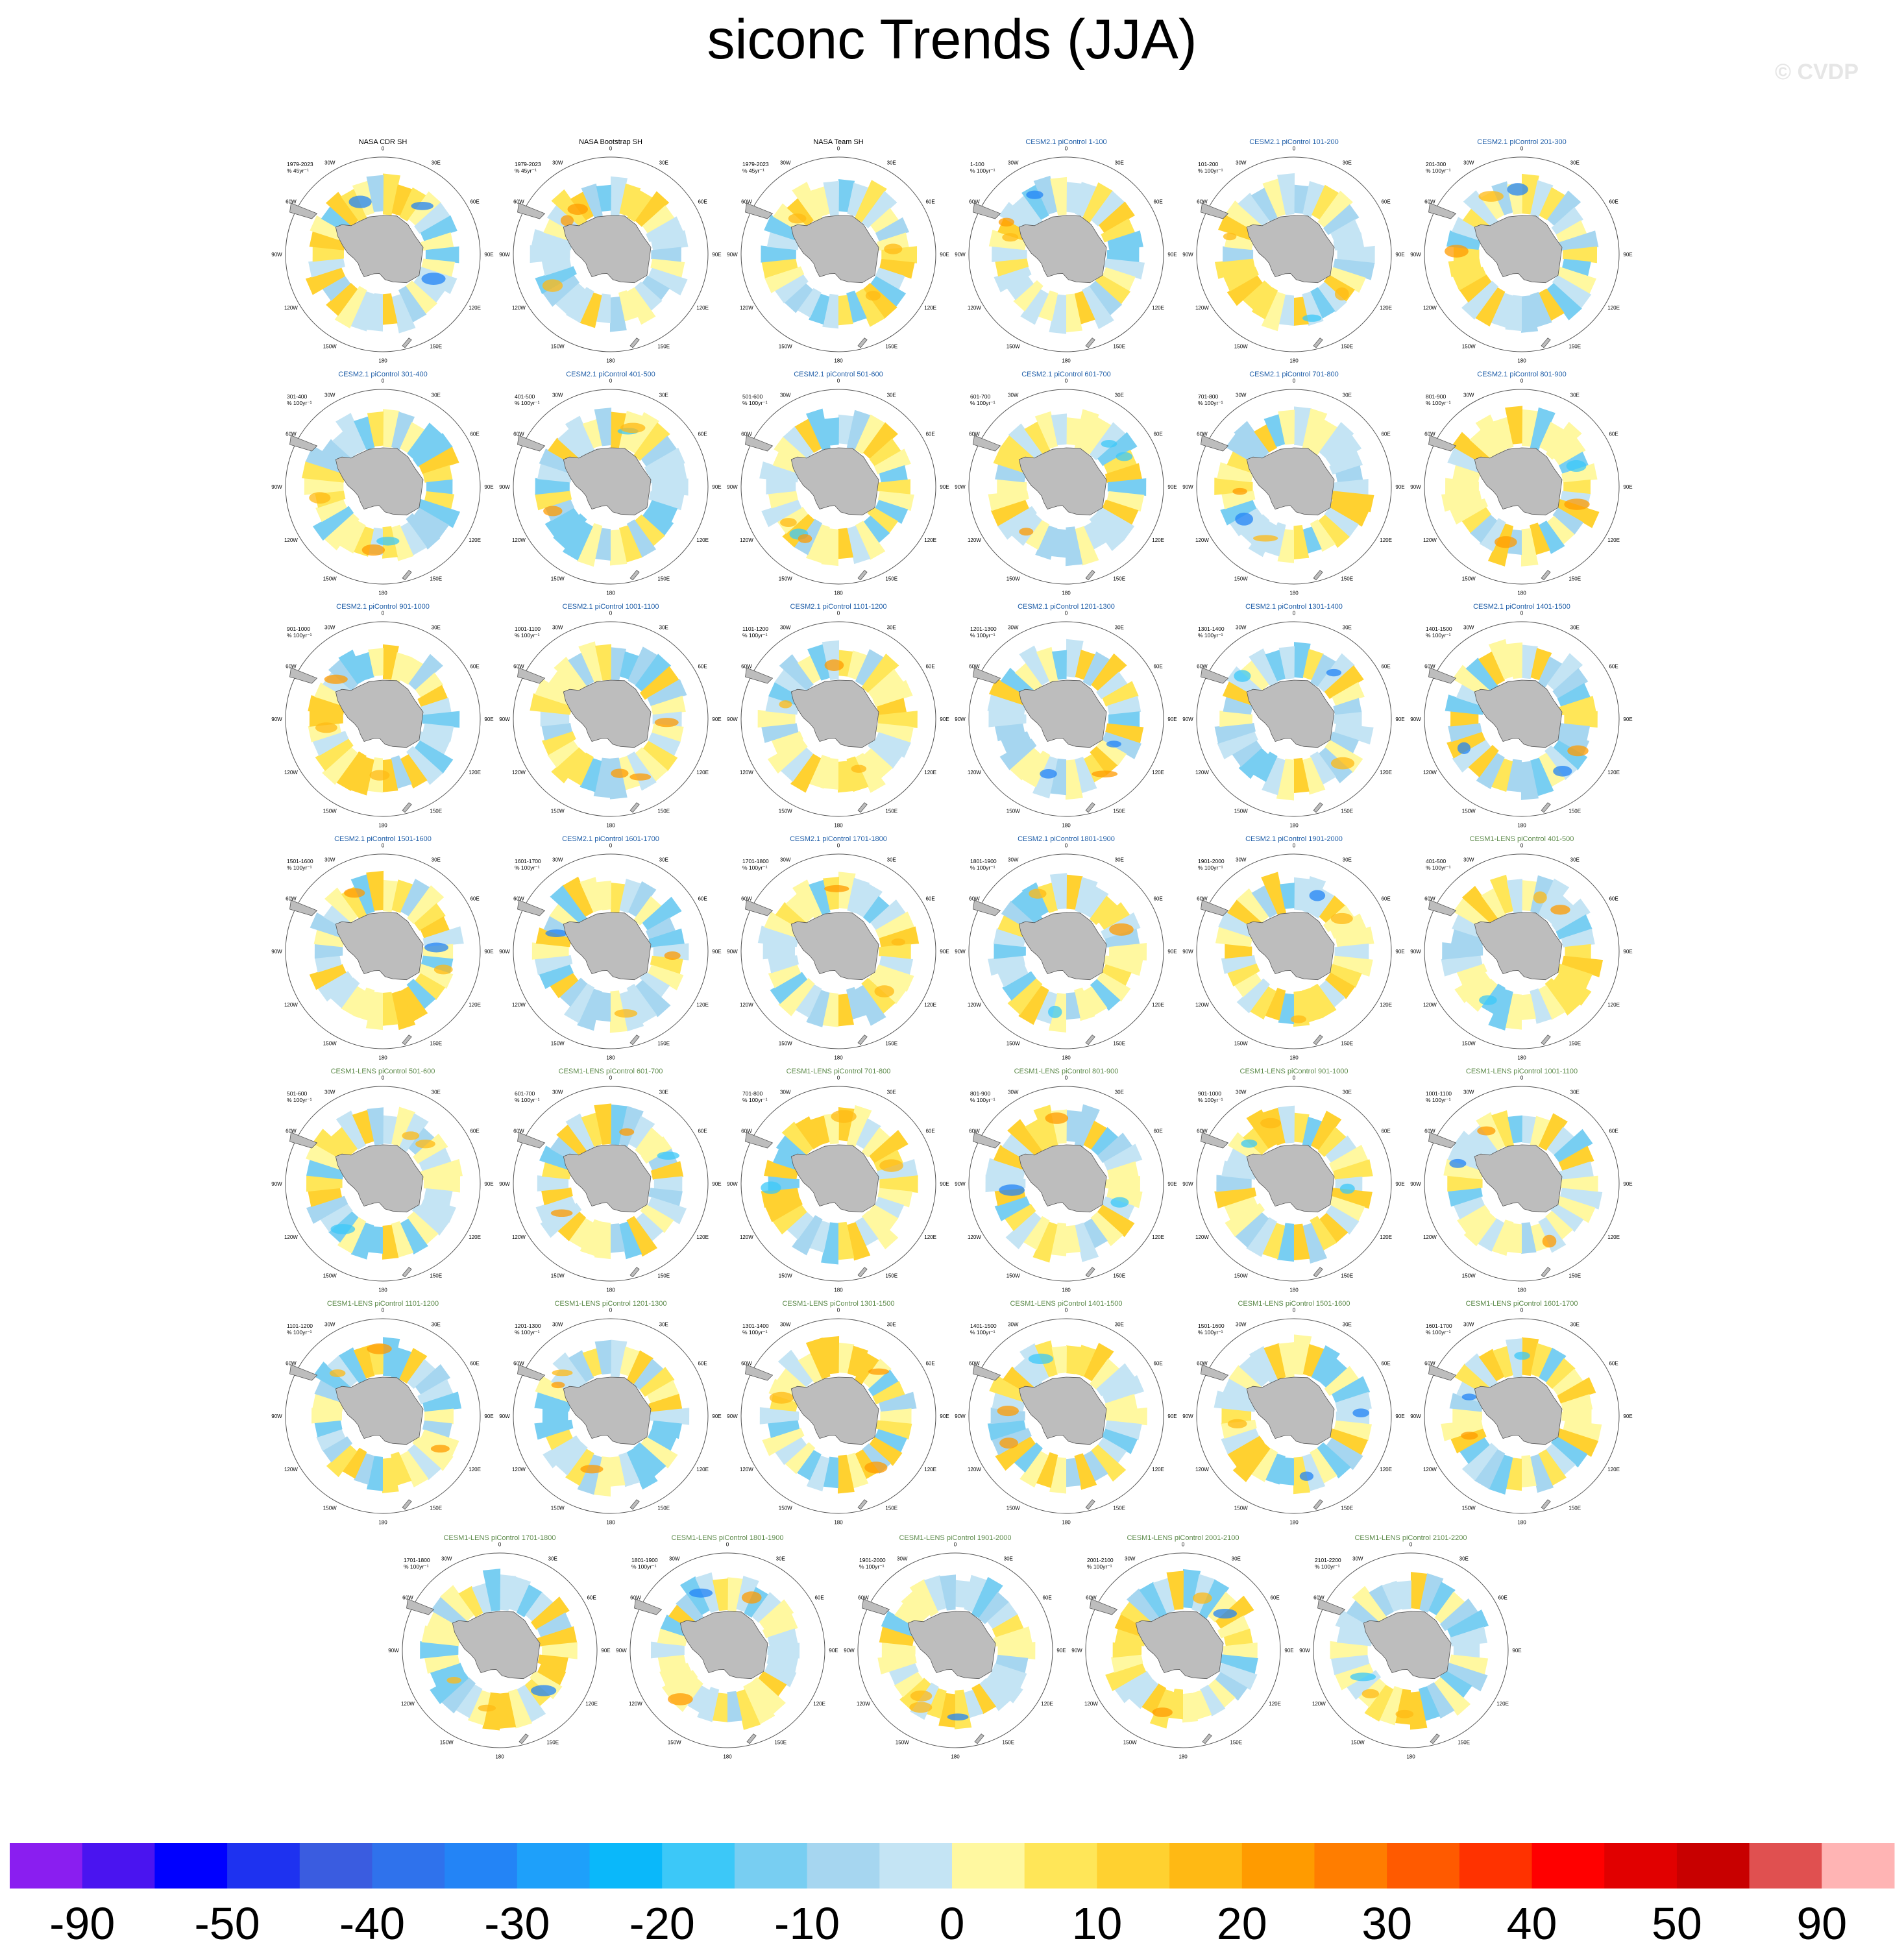 The image size is (1904, 1956). I want to click on longitude-label: 60E, so click(1386, 1363).